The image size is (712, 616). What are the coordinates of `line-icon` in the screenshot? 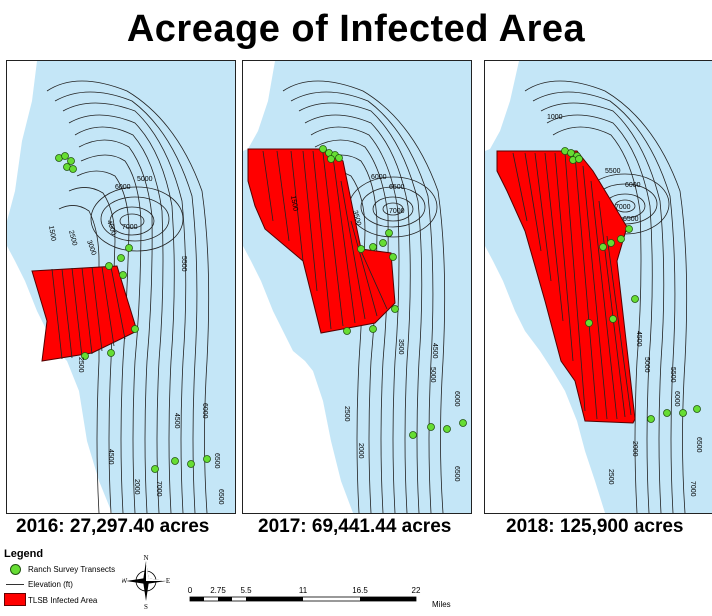 It's located at (15, 584).